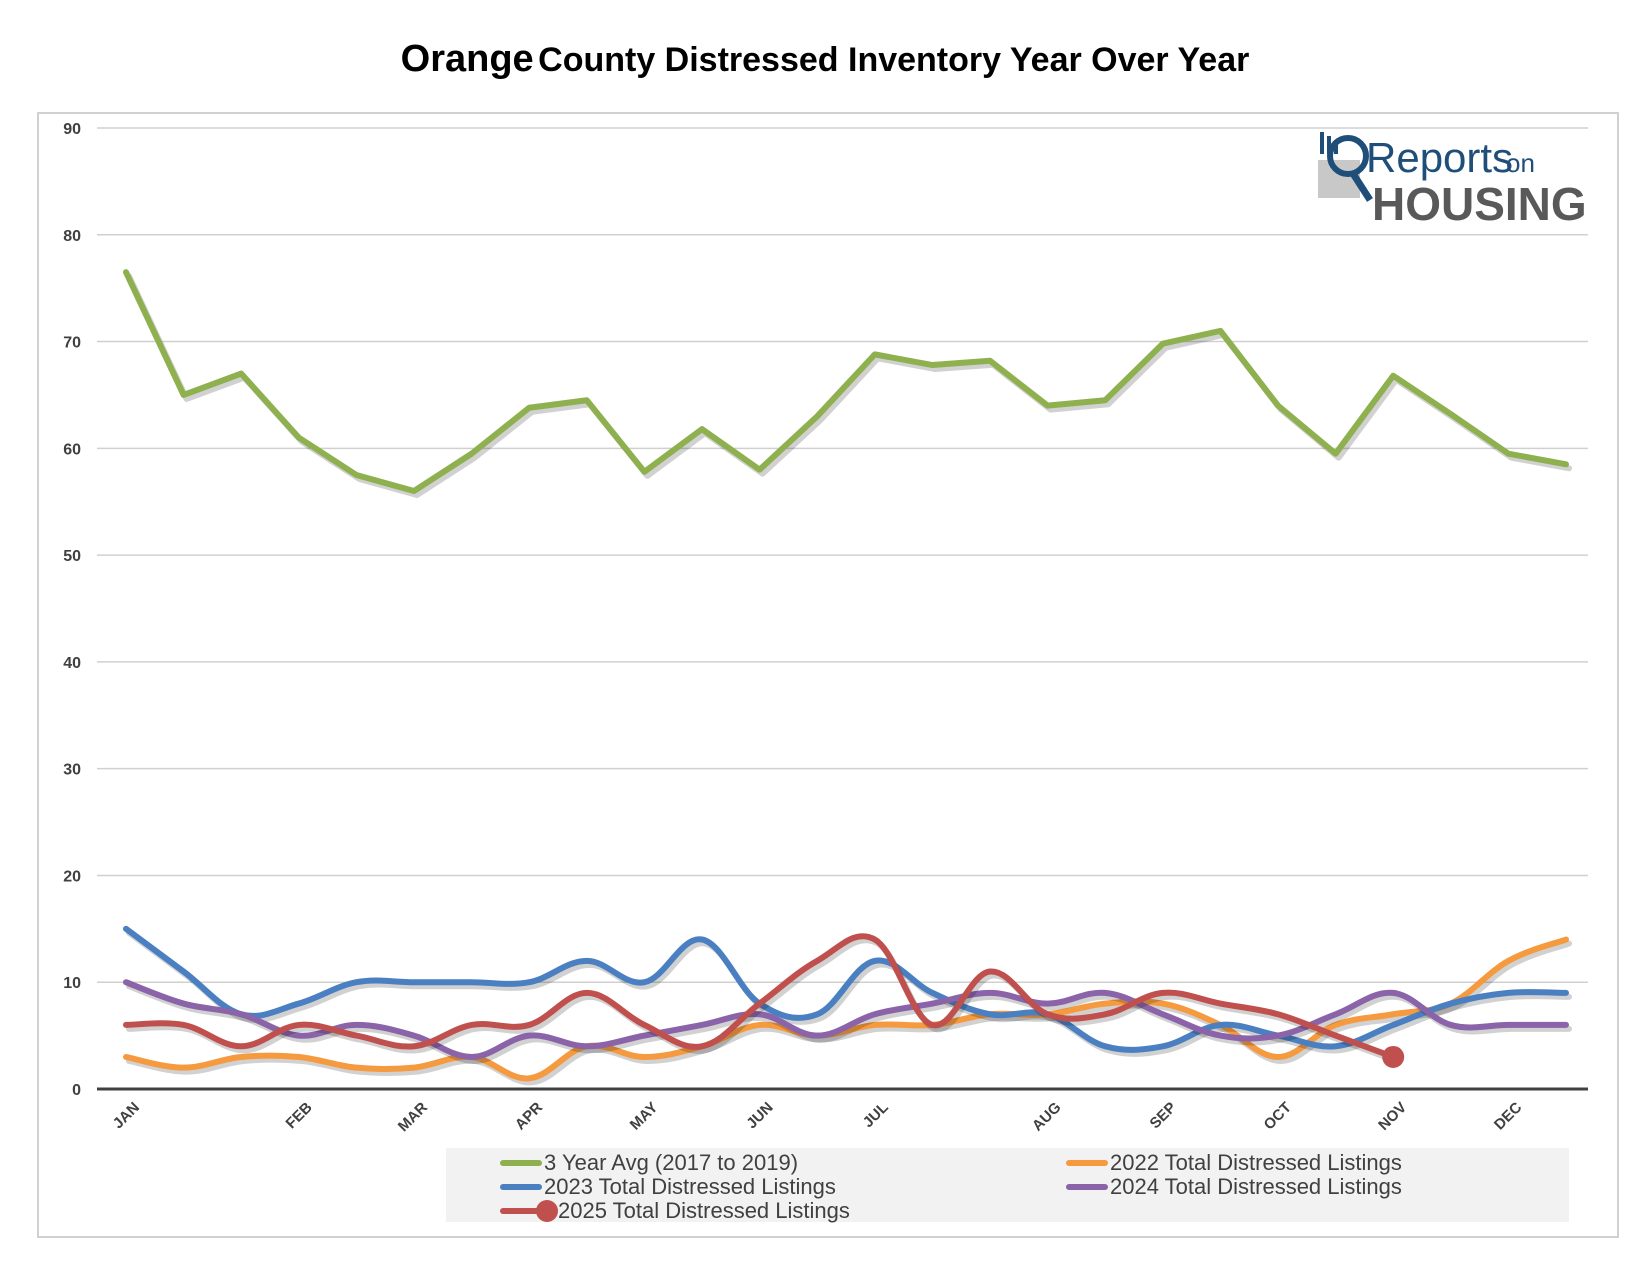 This screenshot has height=1275, width=1650. Describe the element at coordinates (72, 610) in the screenshot. I see `y-axis-tick-labels: 0 10 20 30 40 50 60 70 80 90` at that location.